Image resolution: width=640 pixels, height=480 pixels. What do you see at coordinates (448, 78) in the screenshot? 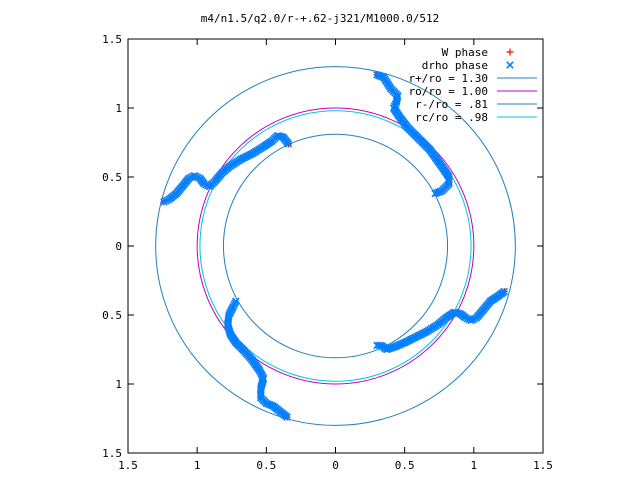
I see `legend-label: r+/ro = 1.30` at bounding box center [448, 78].